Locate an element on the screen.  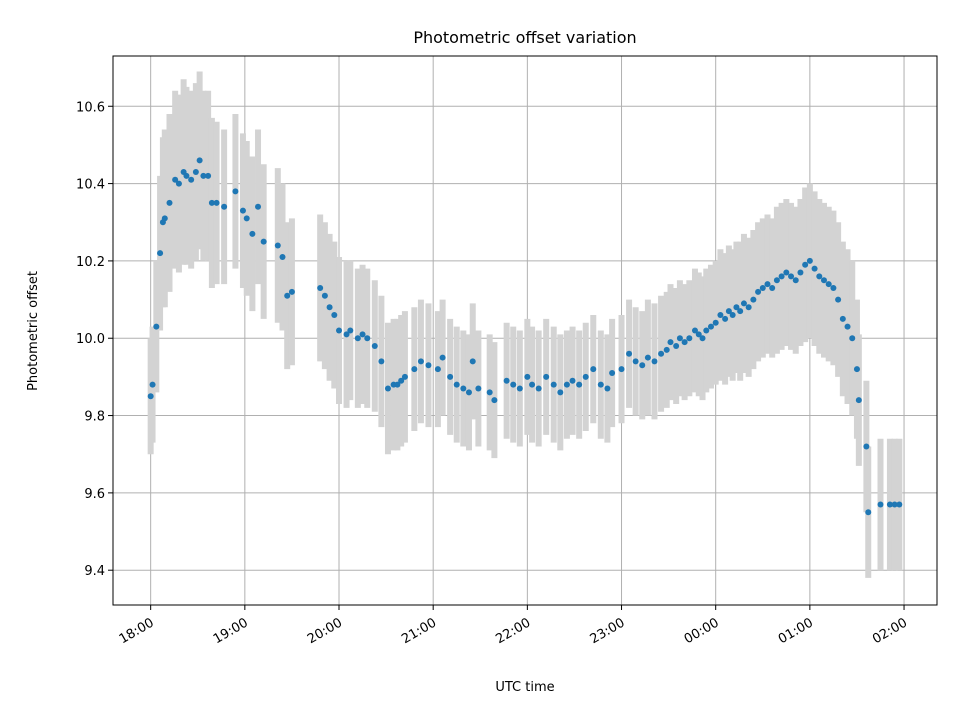
x-tick-label: 19:00 is located at coordinates (231, 631).